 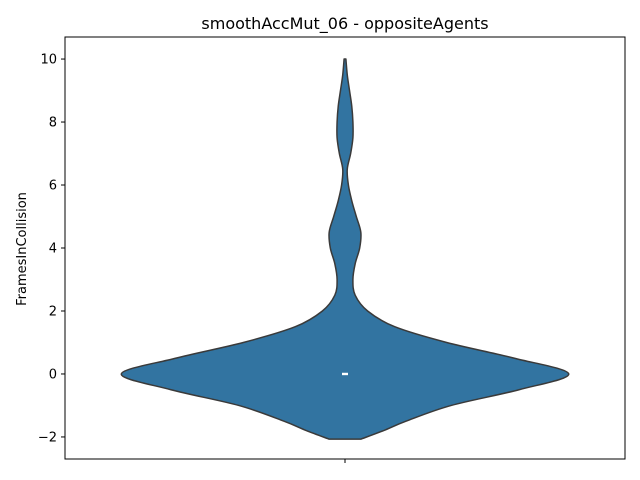 I want to click on y-tick-label: 4, so click(x=53, y=249).